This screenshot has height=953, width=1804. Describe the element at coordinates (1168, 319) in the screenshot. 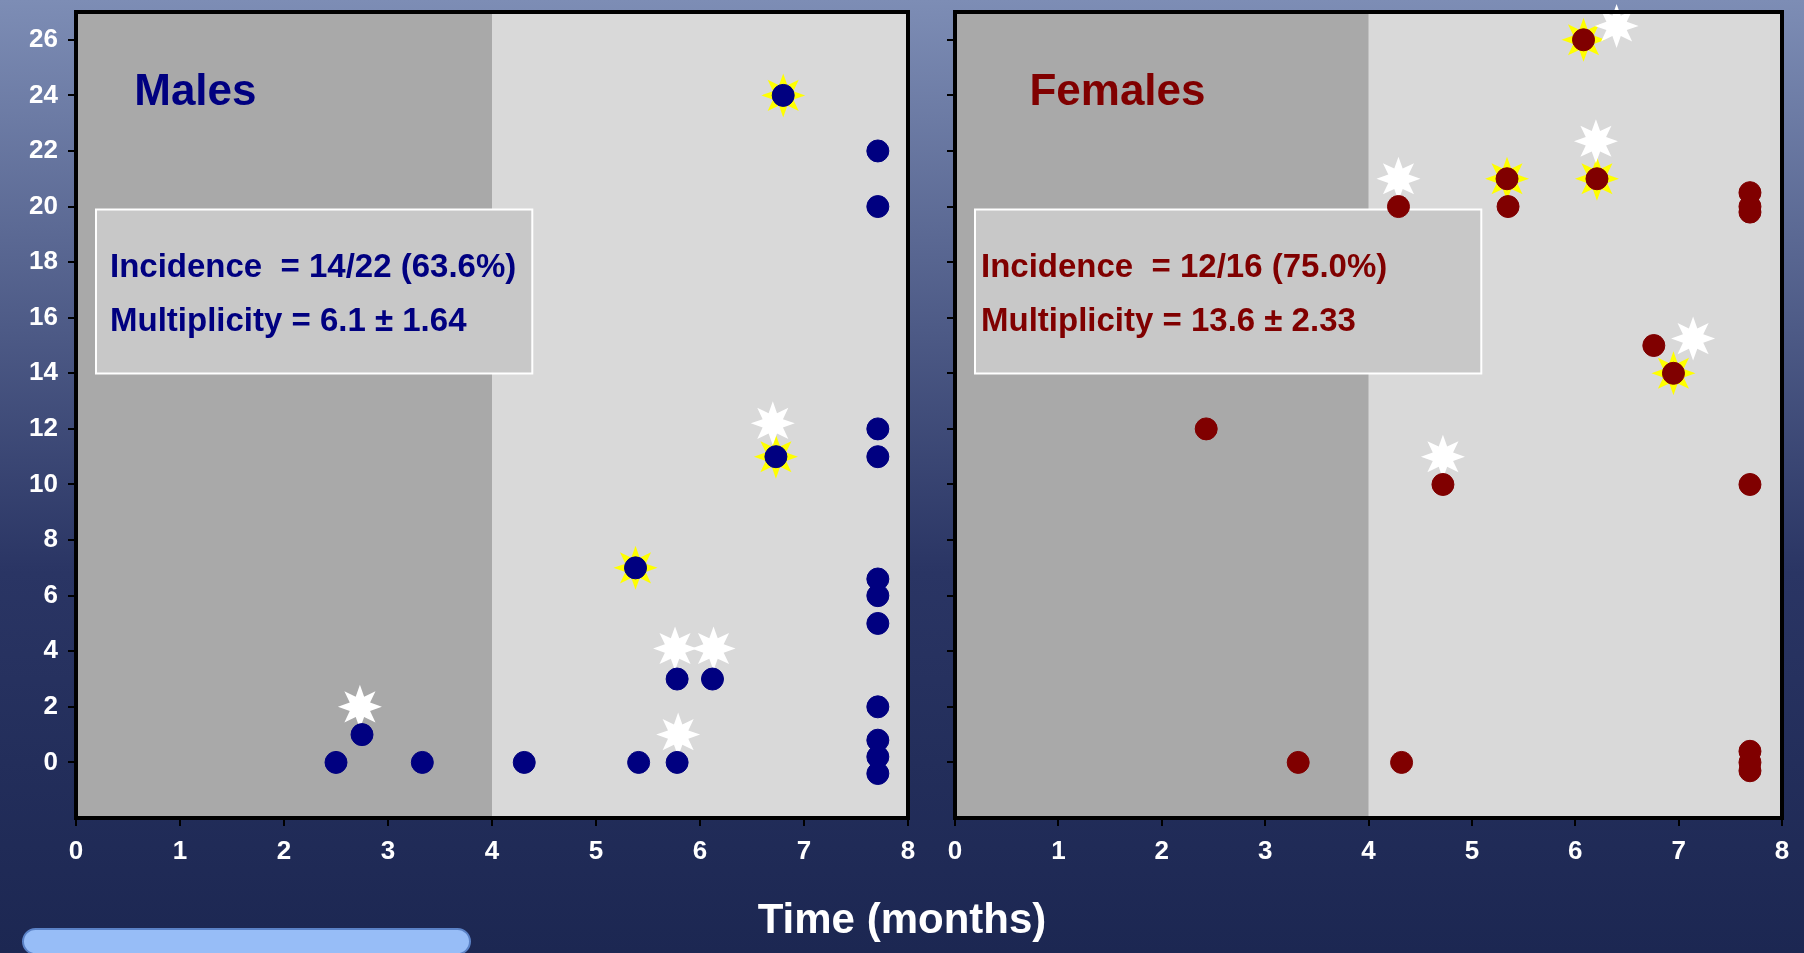

I see `annotation: Multiplicity = 13.6 ± 2.33` at that location.